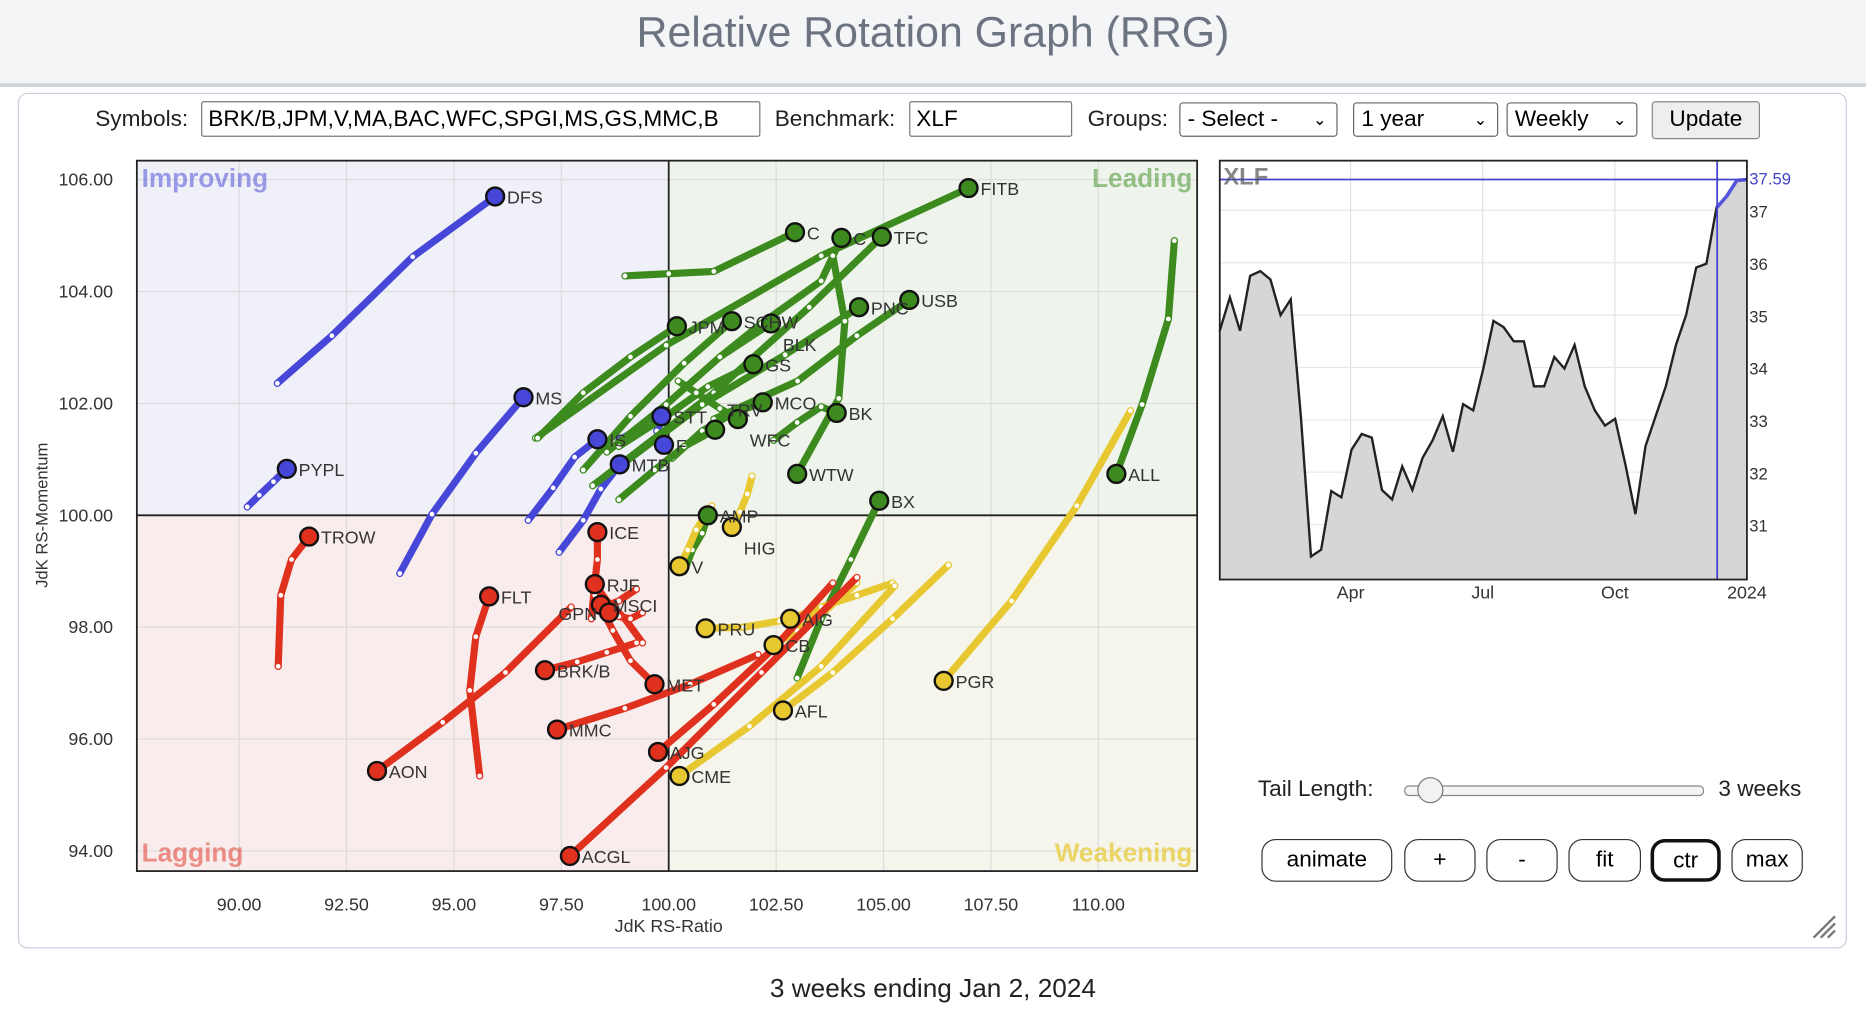 Image resolution: width=1866 pixels, height=1011 pixels. Describe the element at coordinates (309, 536) in the screenshot. I see `head-point-trow` at that location.